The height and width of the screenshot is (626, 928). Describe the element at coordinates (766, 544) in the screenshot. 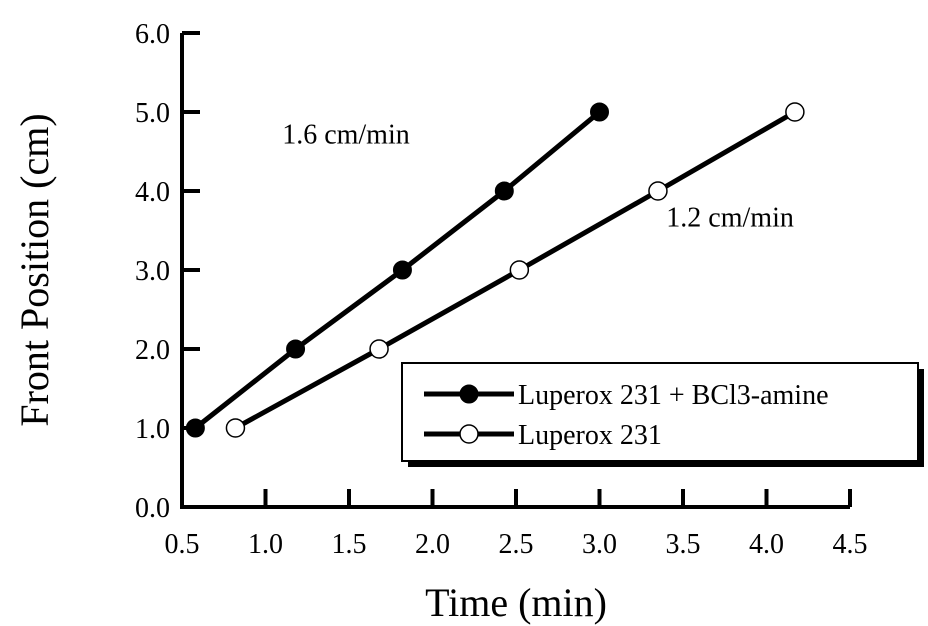

I see `x-tick-label: 4.0` at that location.